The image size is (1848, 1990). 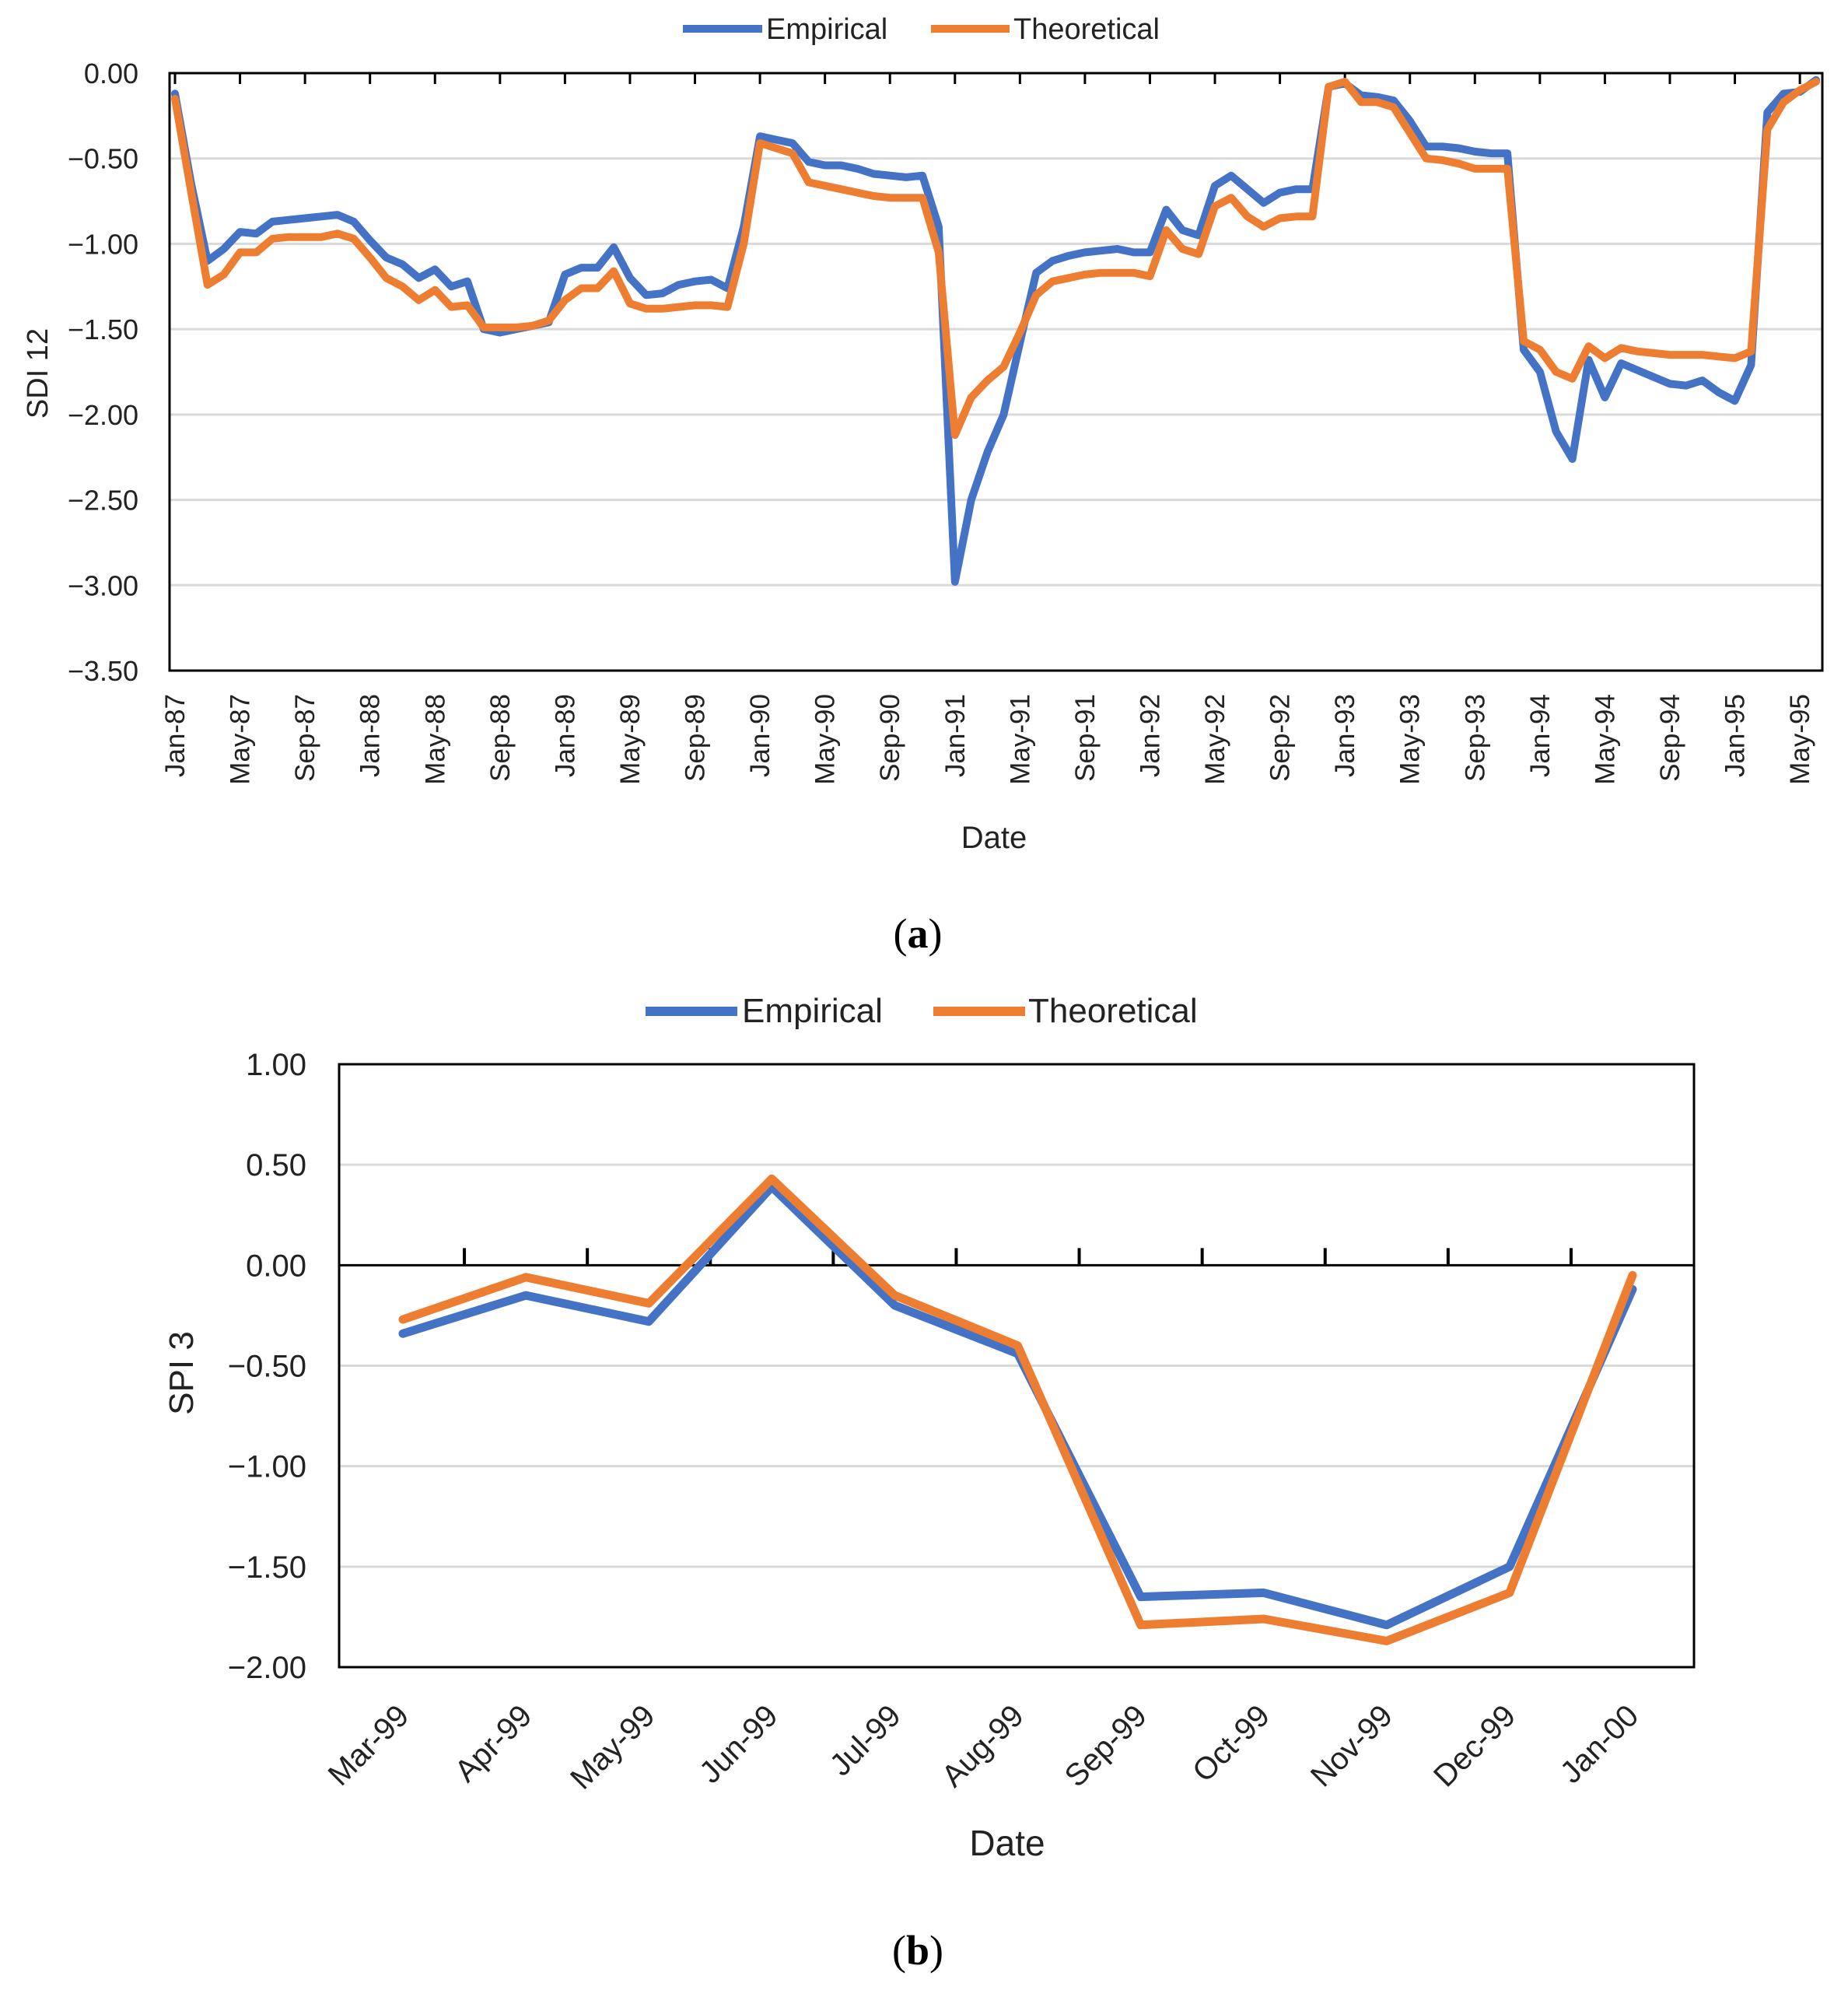 What do you see at coordinates (994, 838) in the screenshot?
I see `chart-a-x-axis-title: Date` at bounding box center [994, 838].